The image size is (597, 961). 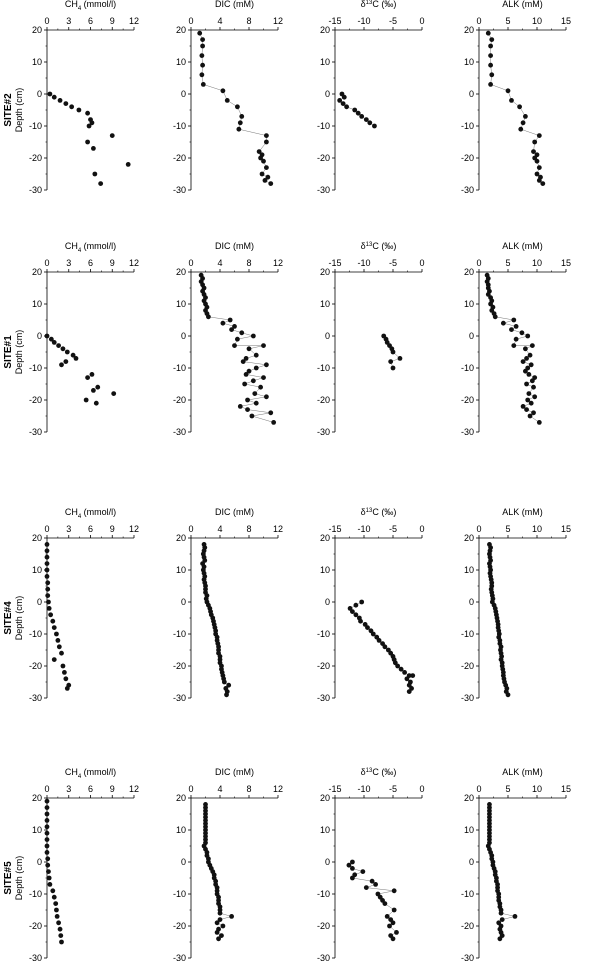 What do you see at coordinates (516, 864) in the screenshot?
I see `panel-3-3: ALK (mM) 0 5 10 15 20 10 0 -10 -20 -30` at bounding box center [516, 864].